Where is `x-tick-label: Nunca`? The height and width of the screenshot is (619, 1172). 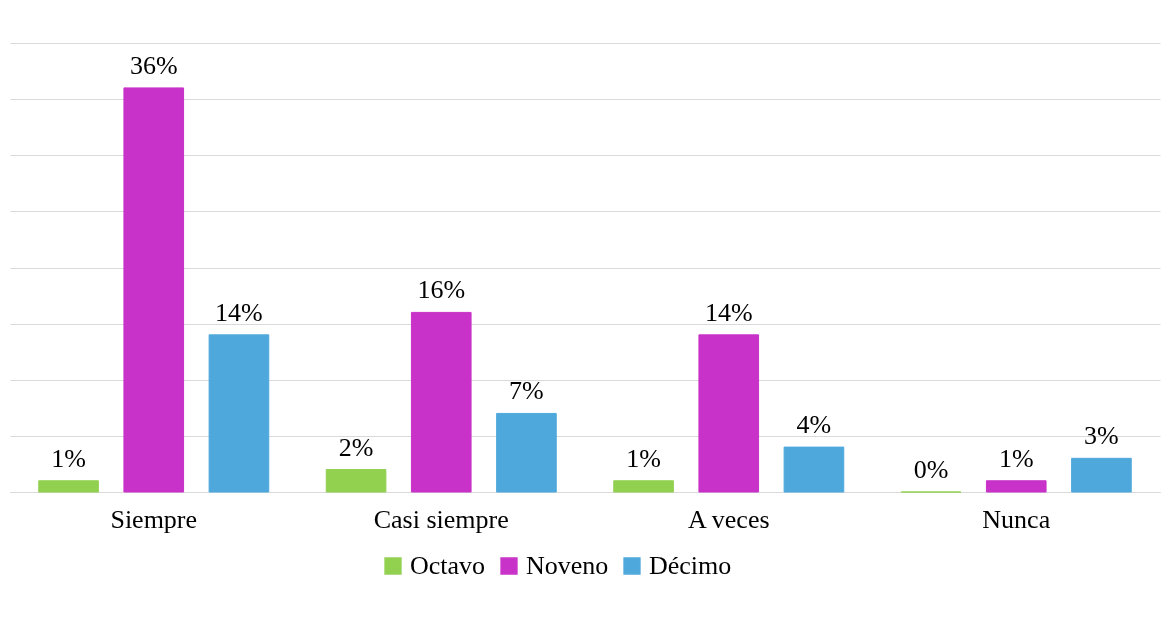
x-tick-label: Nunca is located at coordinates (1016, 519).